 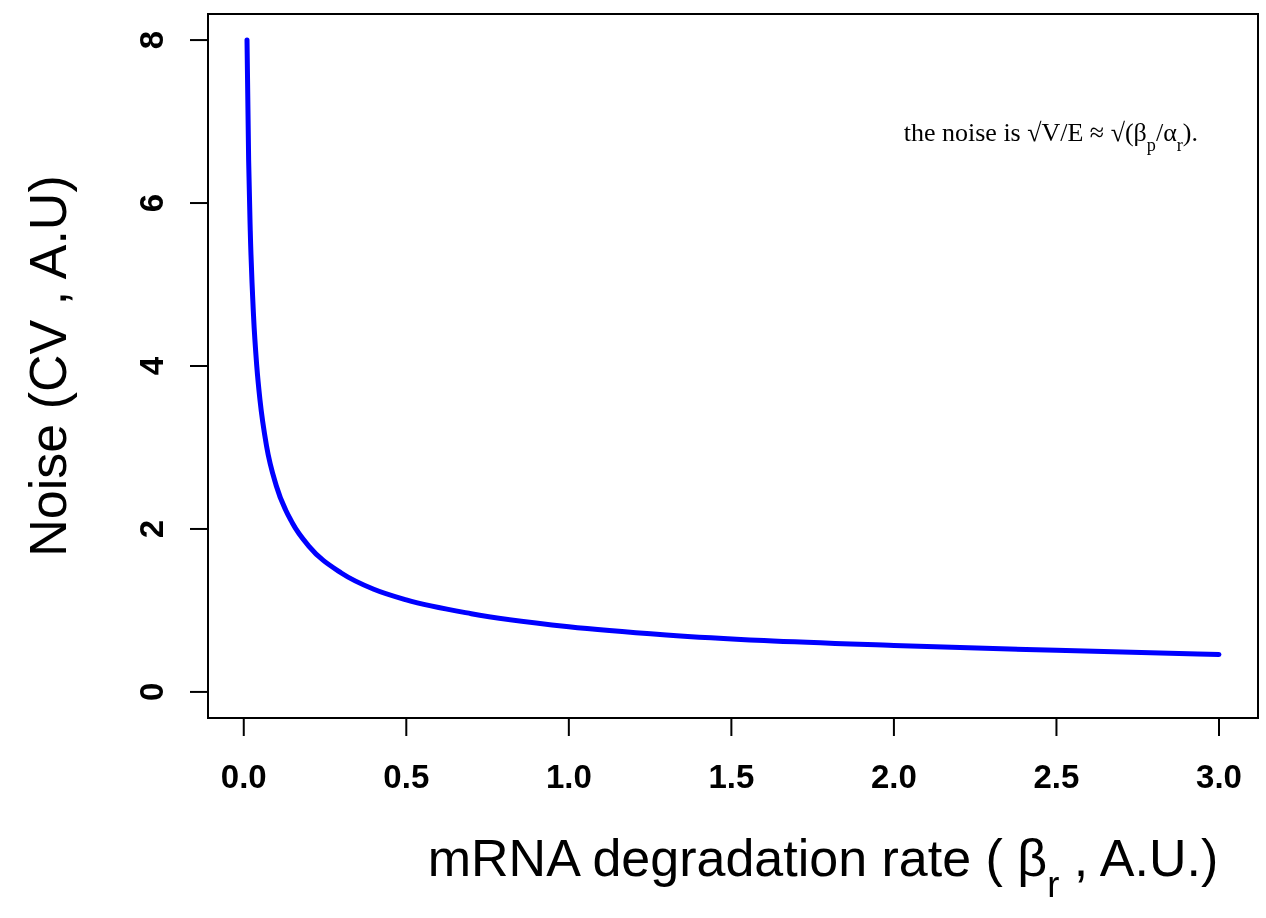 What do you see at coordinates (151, 529) in the screenshot?
I see `y-tick-label: 2` at bounding box center [151, 529].